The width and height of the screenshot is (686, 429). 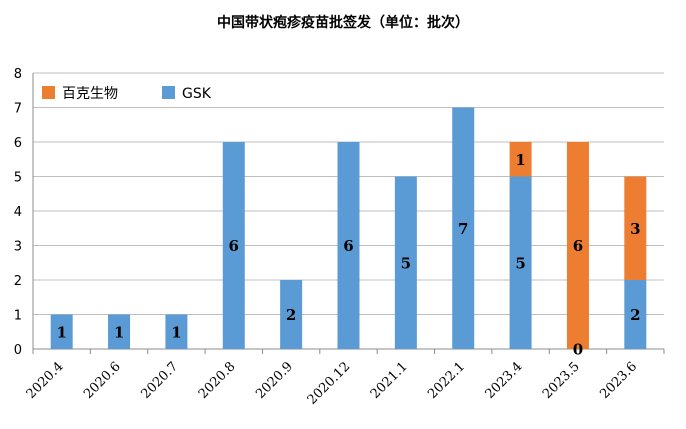 What do you see at coordinates (18, 247) in the screenshot?
I see `y-tick-label: 3` at bounding box center [18, 247].